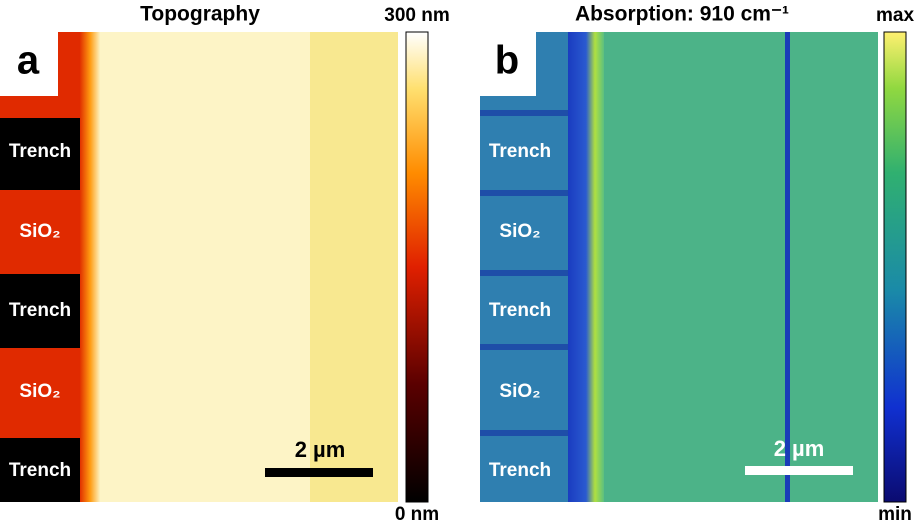  What do you see at coordinates (787, 267) in the screenshot?
I see `line-feature` at bounding box center [787, 267].